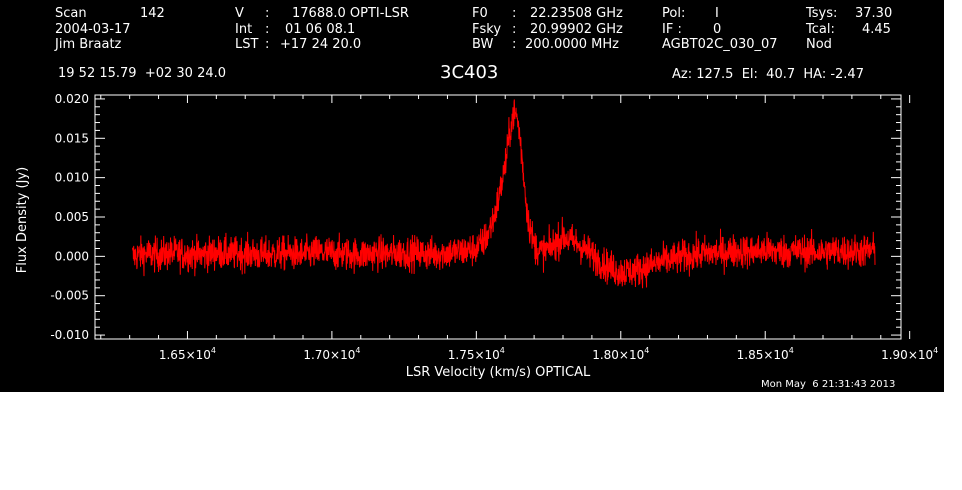  Describe the element at coordinates (480, 13) in the screenshot. I see `f0-label: F0` at that location.